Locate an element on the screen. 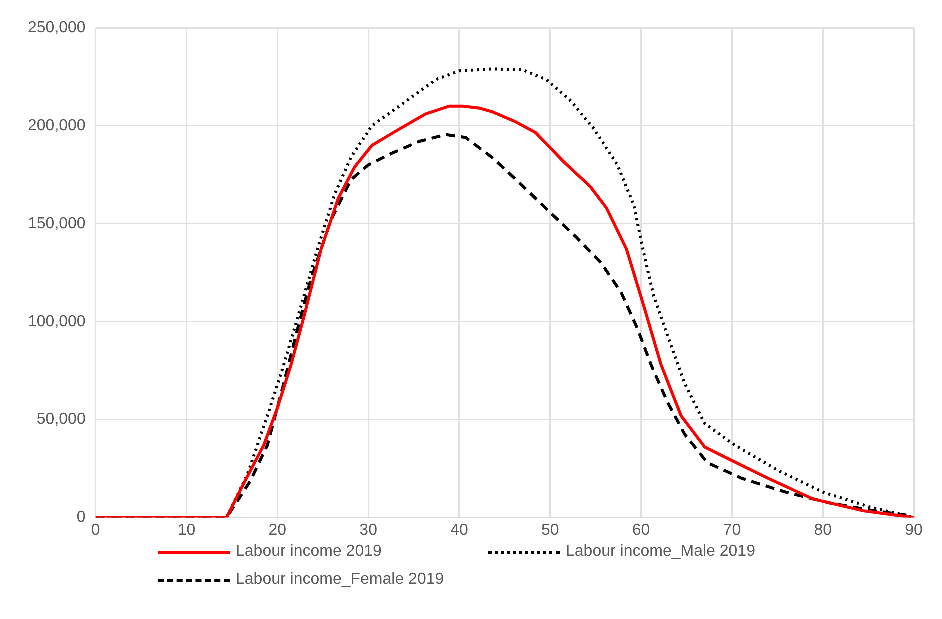  x-tick-label: 0 is located at coordinates (95, 530).